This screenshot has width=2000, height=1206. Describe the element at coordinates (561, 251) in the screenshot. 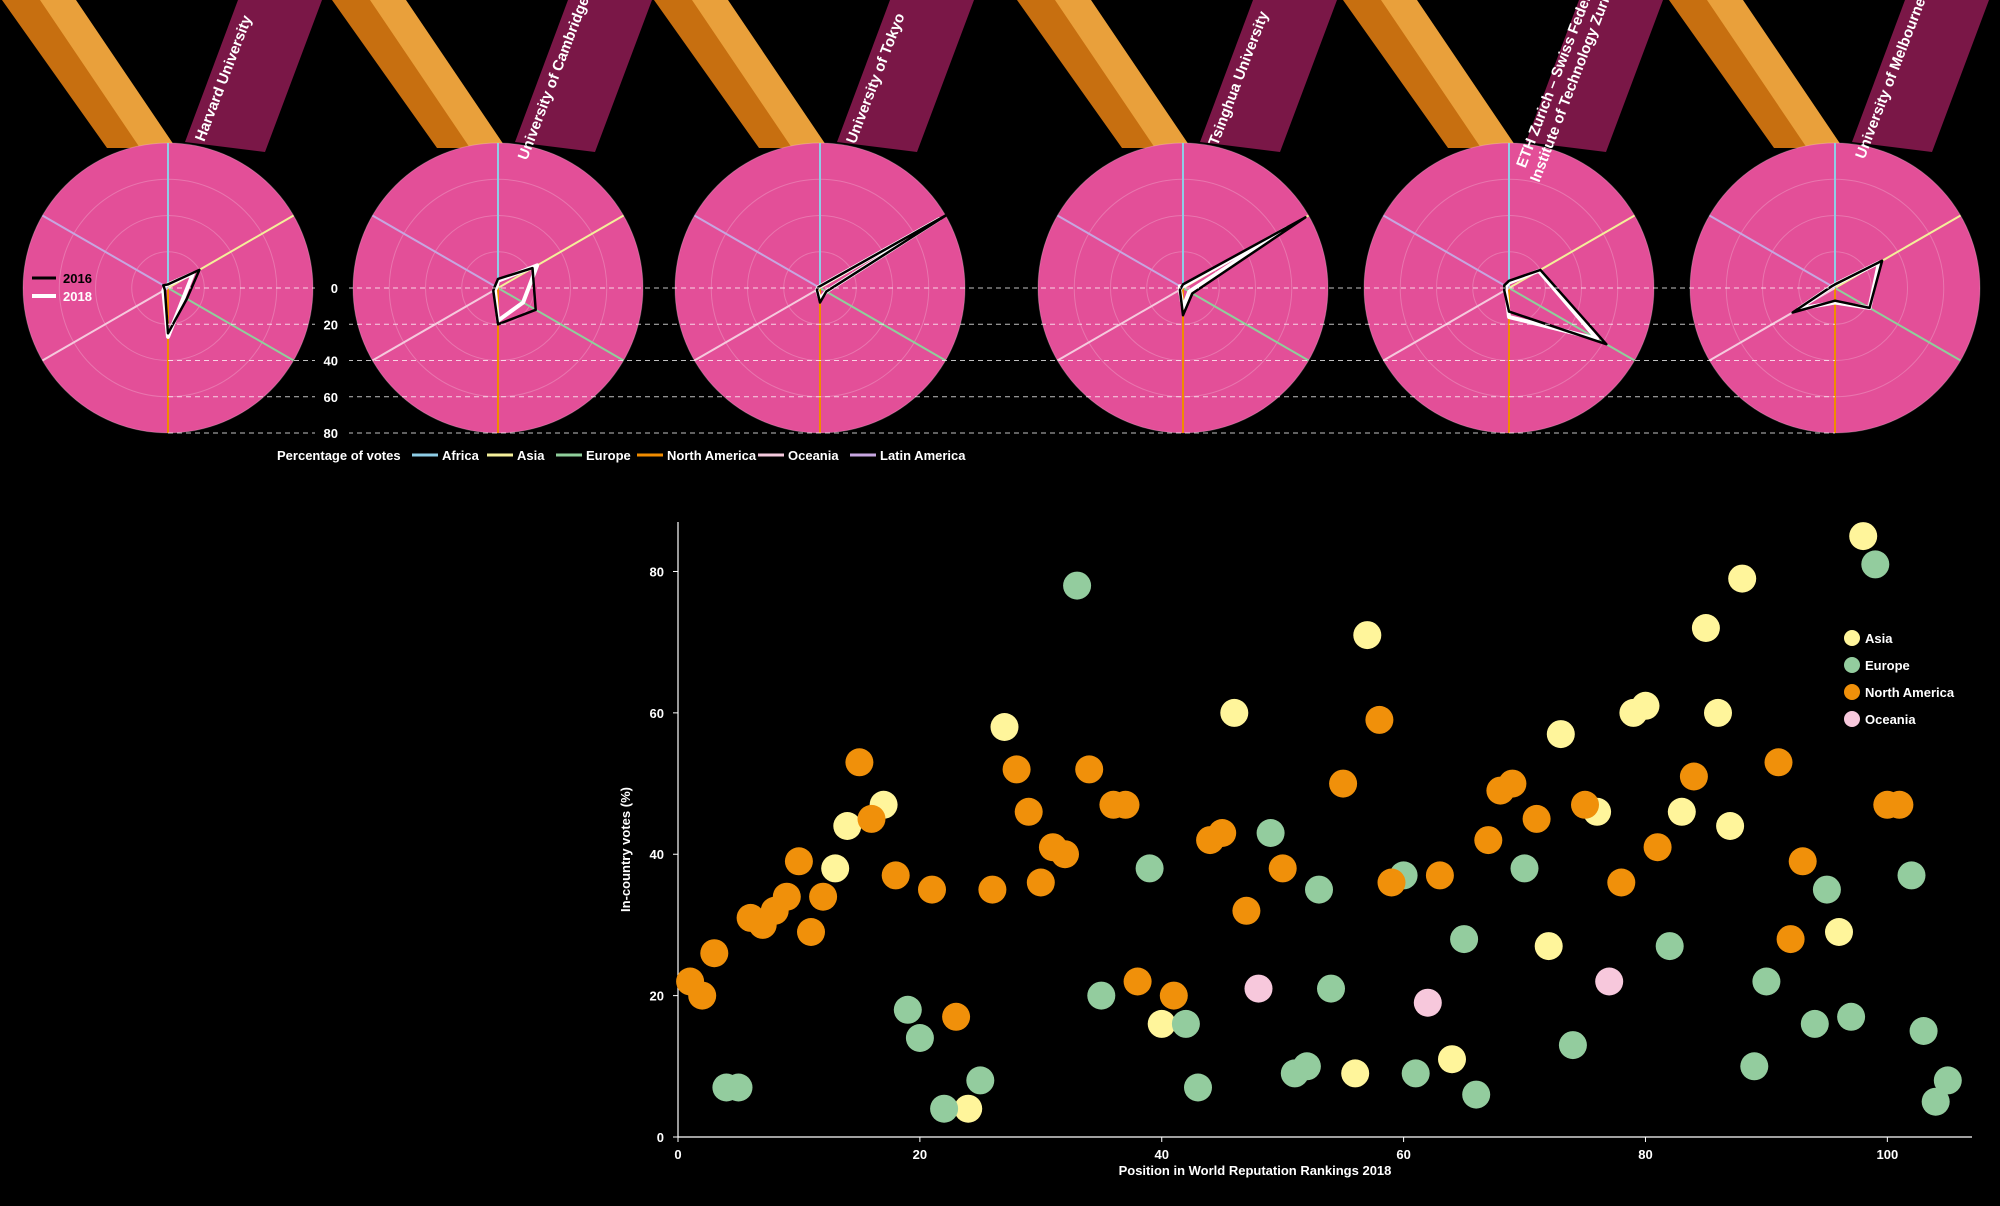

I see `spoke-asia` at that location.